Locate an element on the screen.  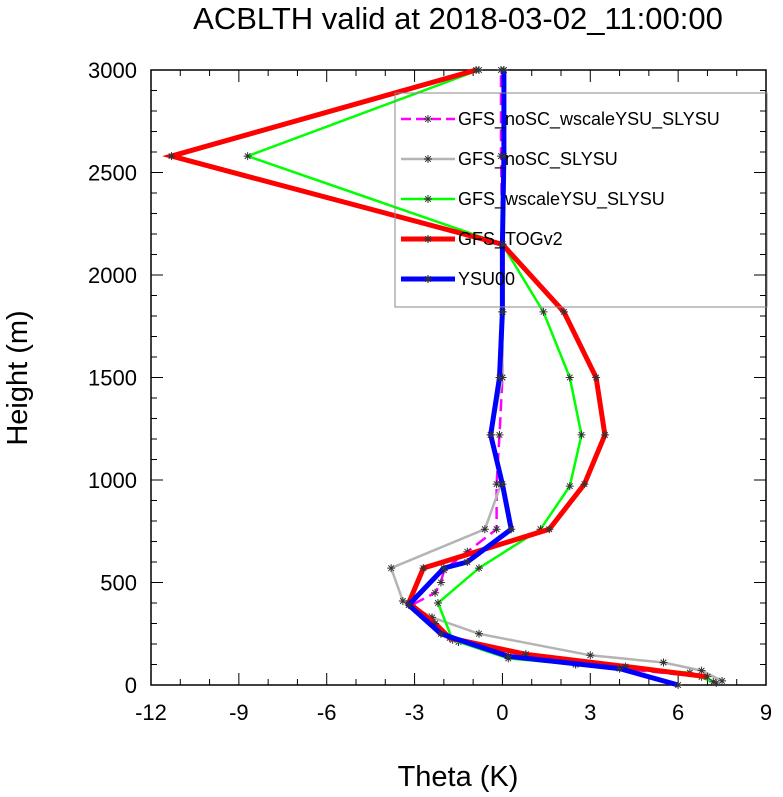
legend-entry: YSU00 is located at coordinates (486, 279).